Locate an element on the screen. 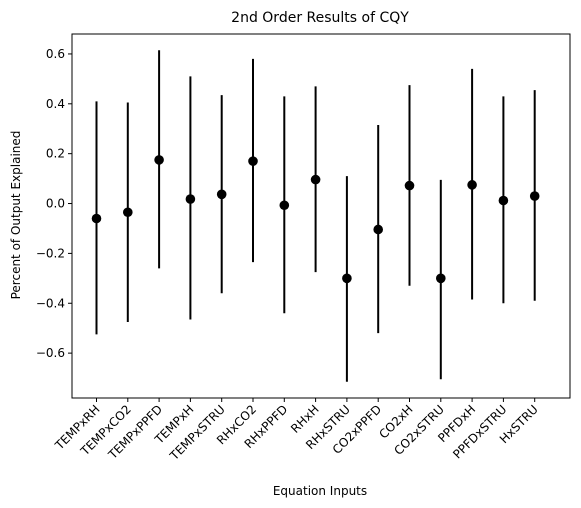  y-axis: −0.6 −0.4 −0.2 0.0 0.2 0.4 0.6 is located at coordinates (54, 203).